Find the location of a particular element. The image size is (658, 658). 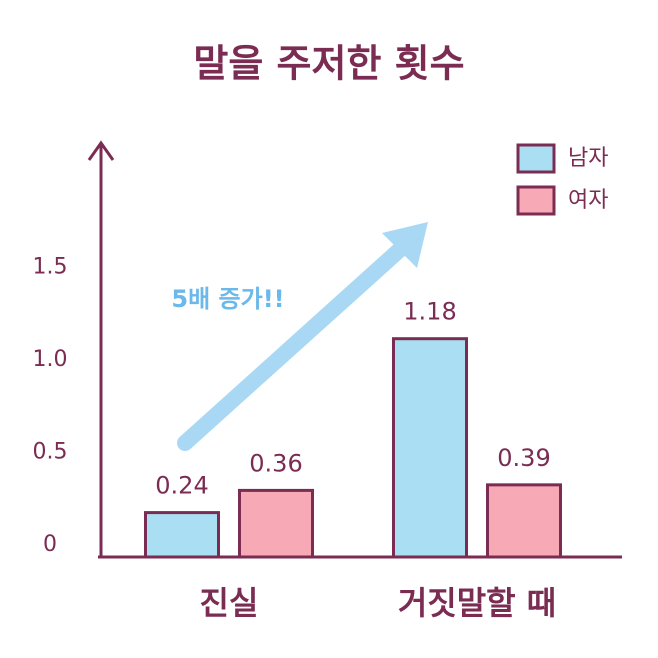

x-tick-label: 거짓말할 때 is located at coordinates (477, 603).